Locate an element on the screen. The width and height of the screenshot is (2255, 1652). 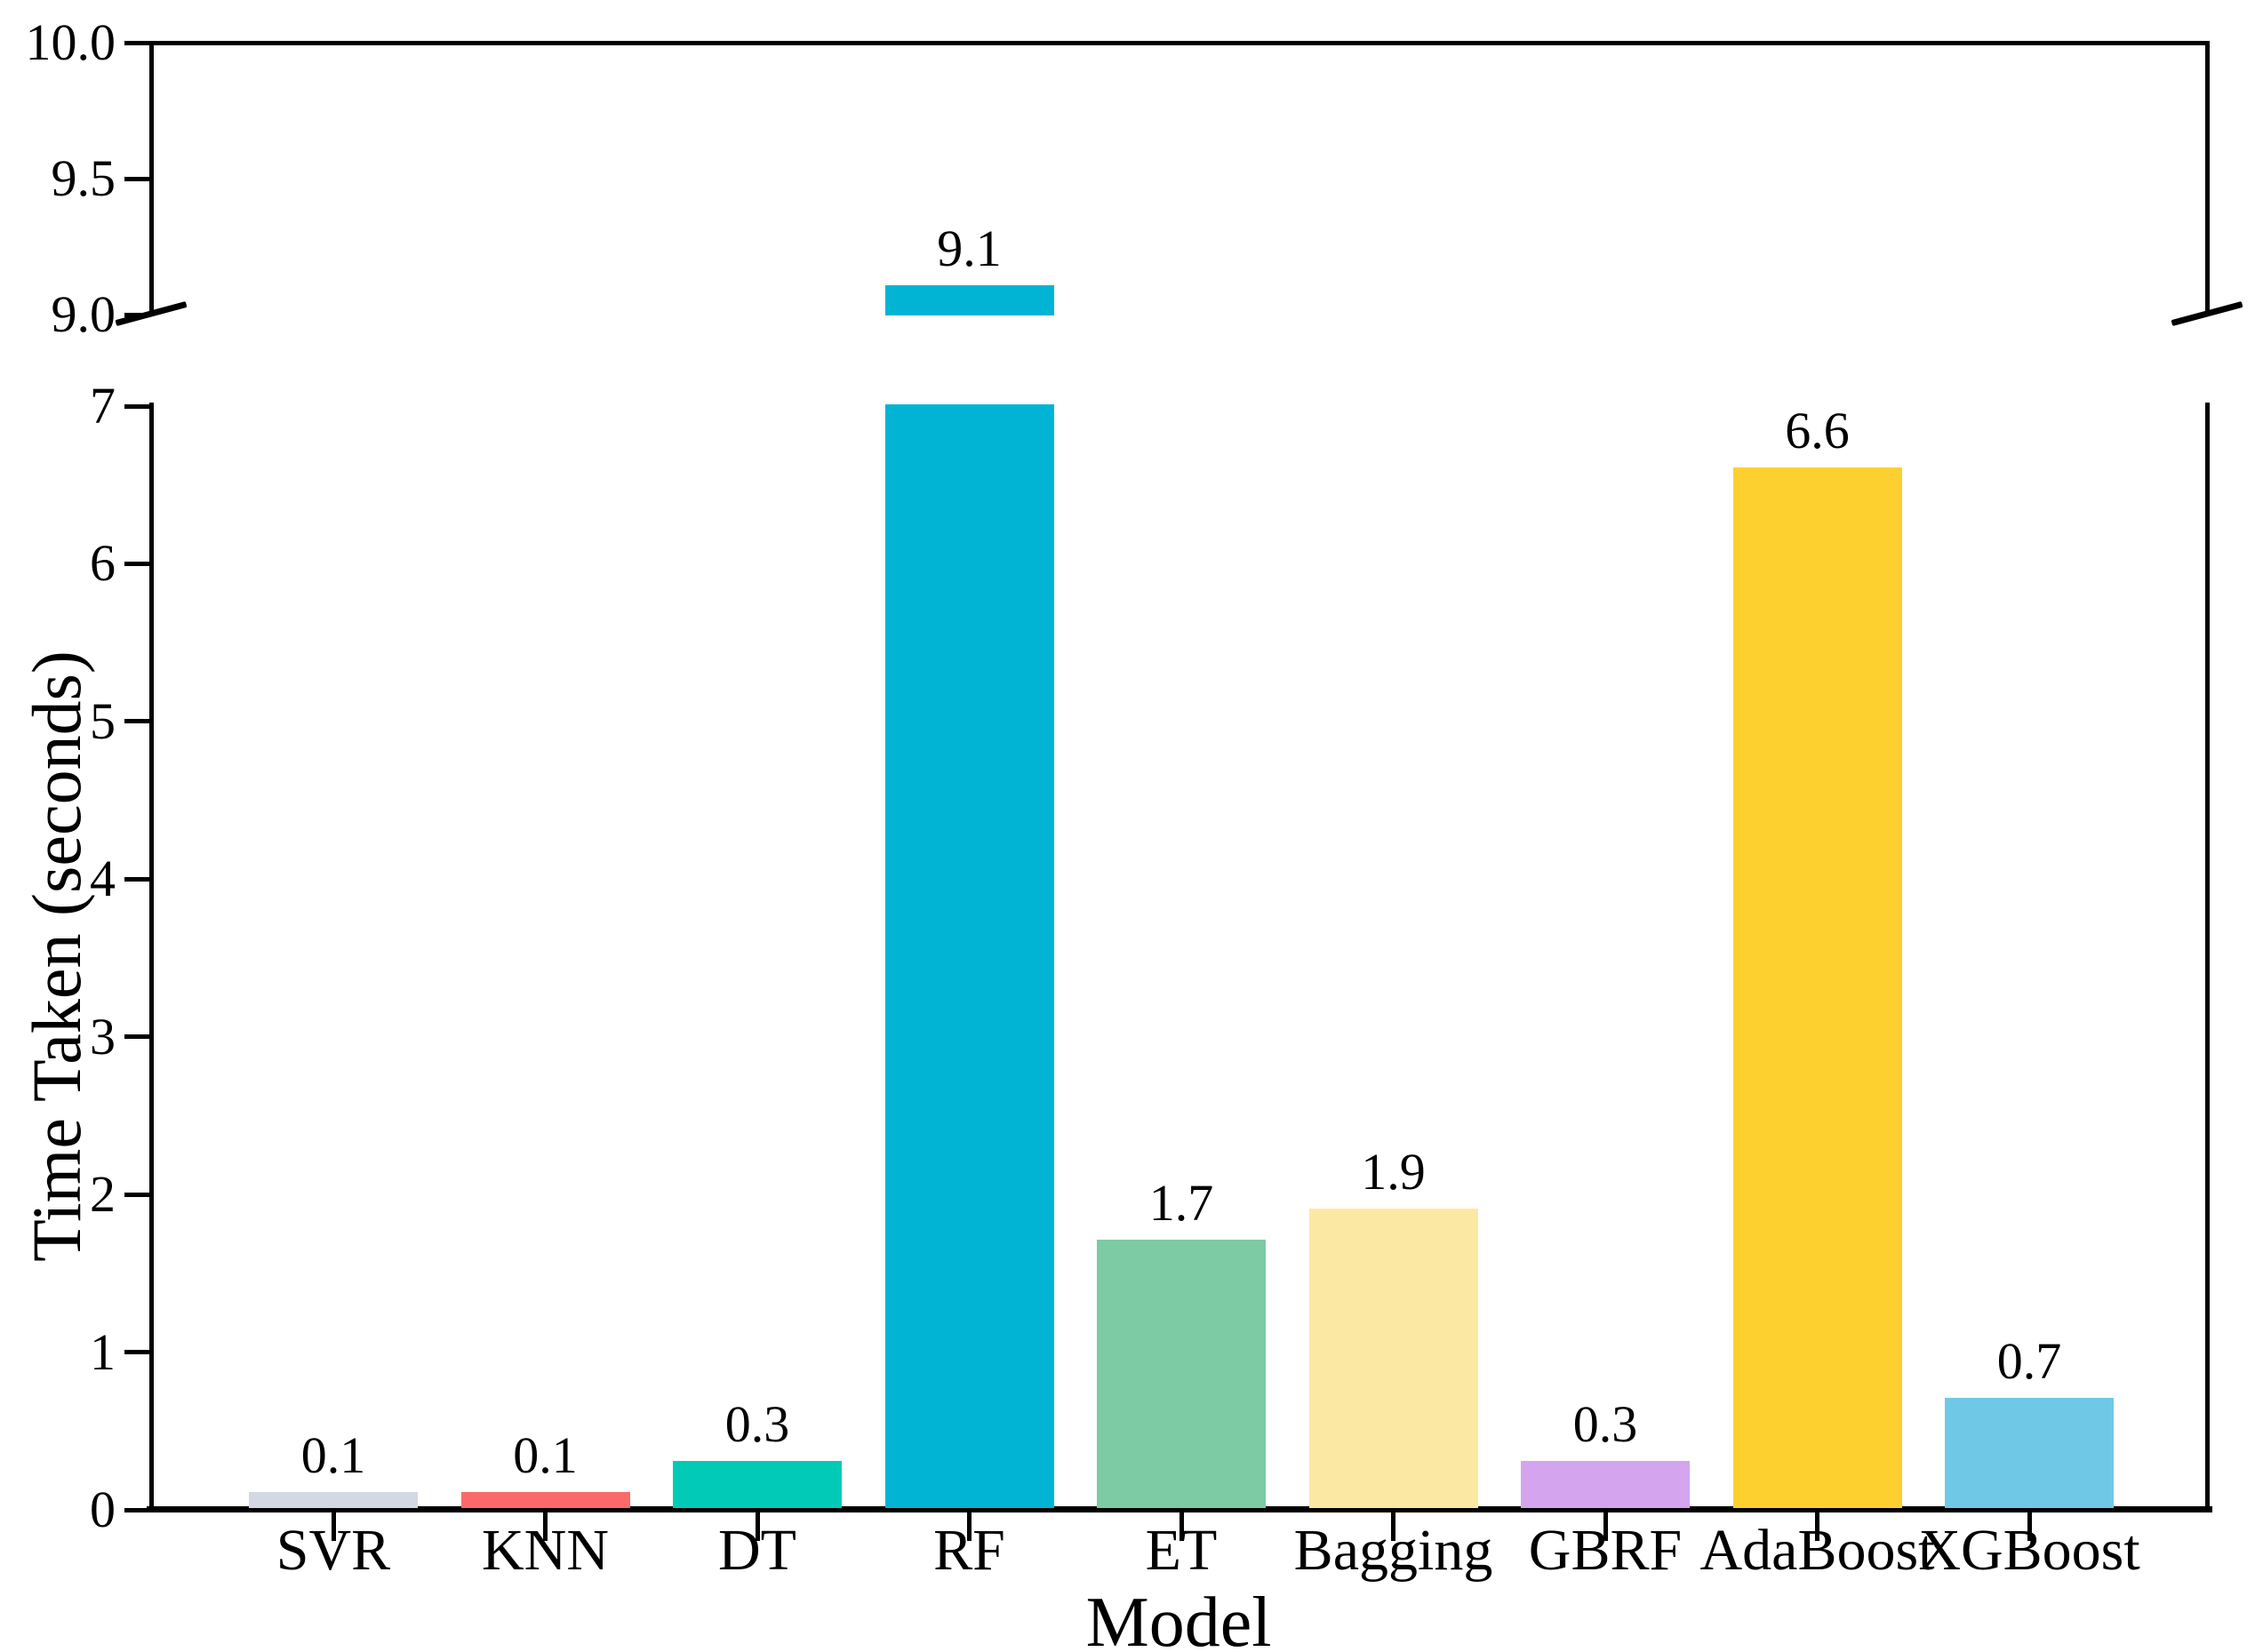
lower-y-tick-label: 5 is located at coordinates (103, 720).